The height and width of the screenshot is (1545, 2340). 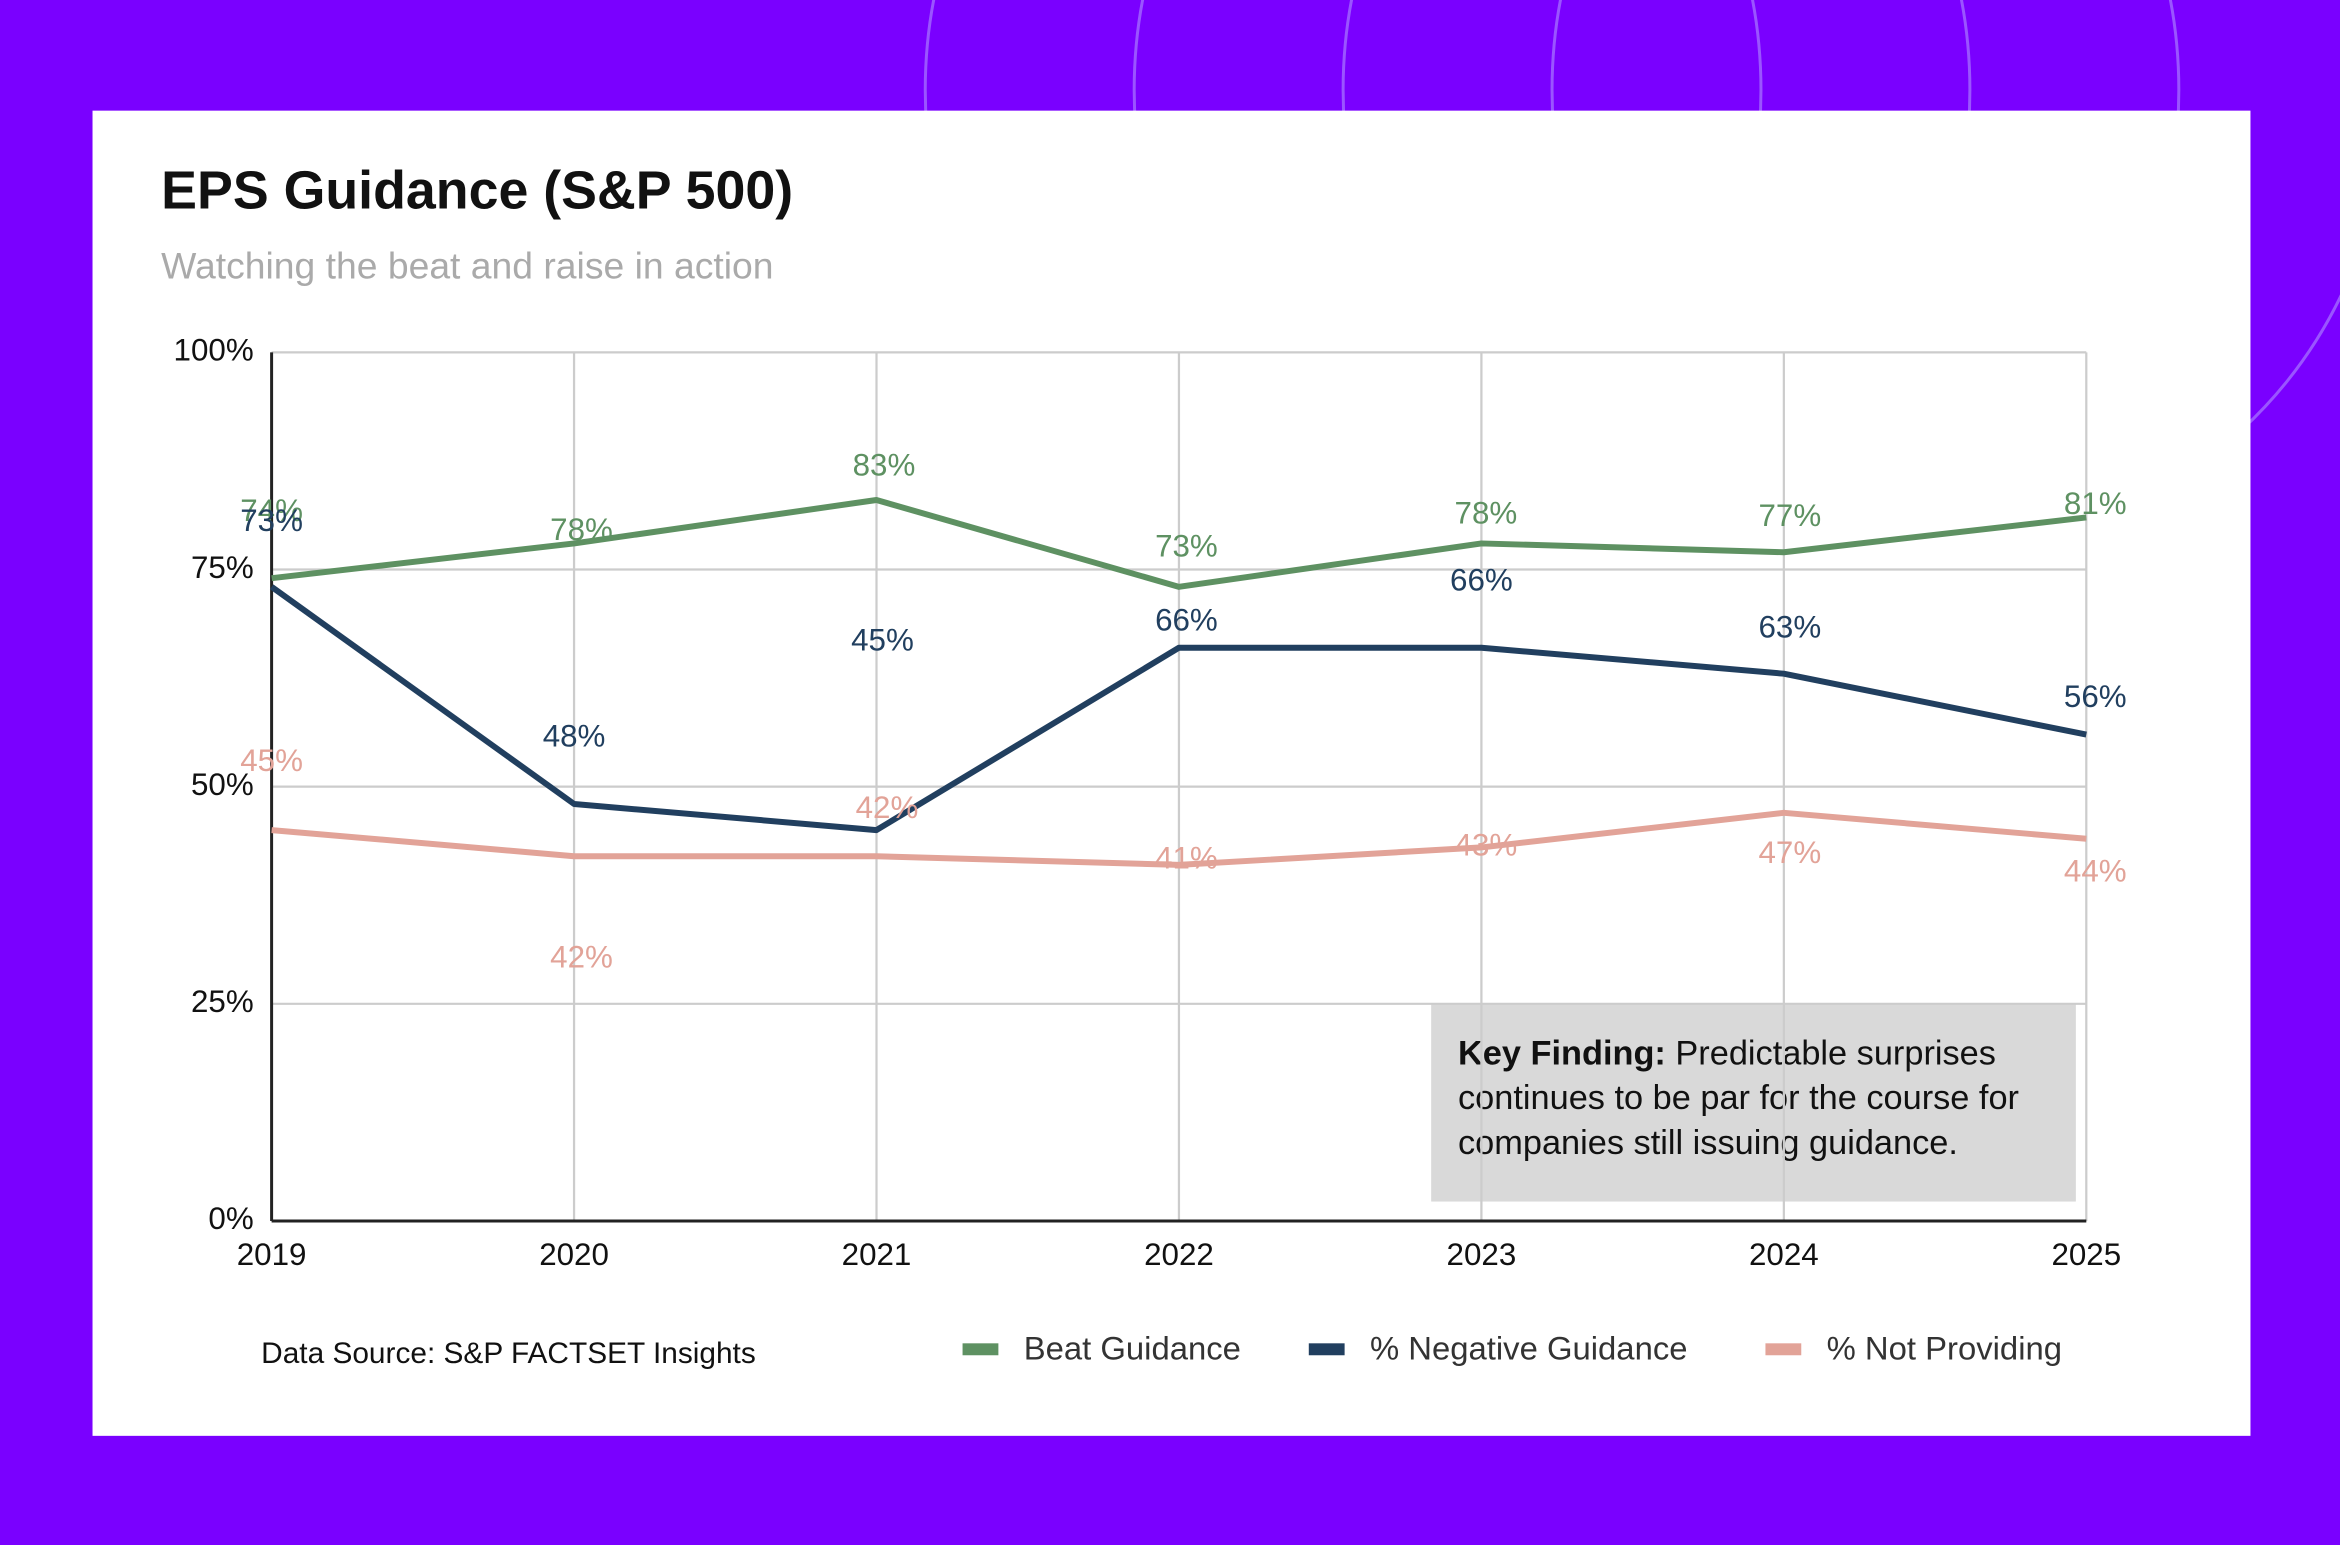 I want to click on data-label: 83%, so click(x=884, y=465).